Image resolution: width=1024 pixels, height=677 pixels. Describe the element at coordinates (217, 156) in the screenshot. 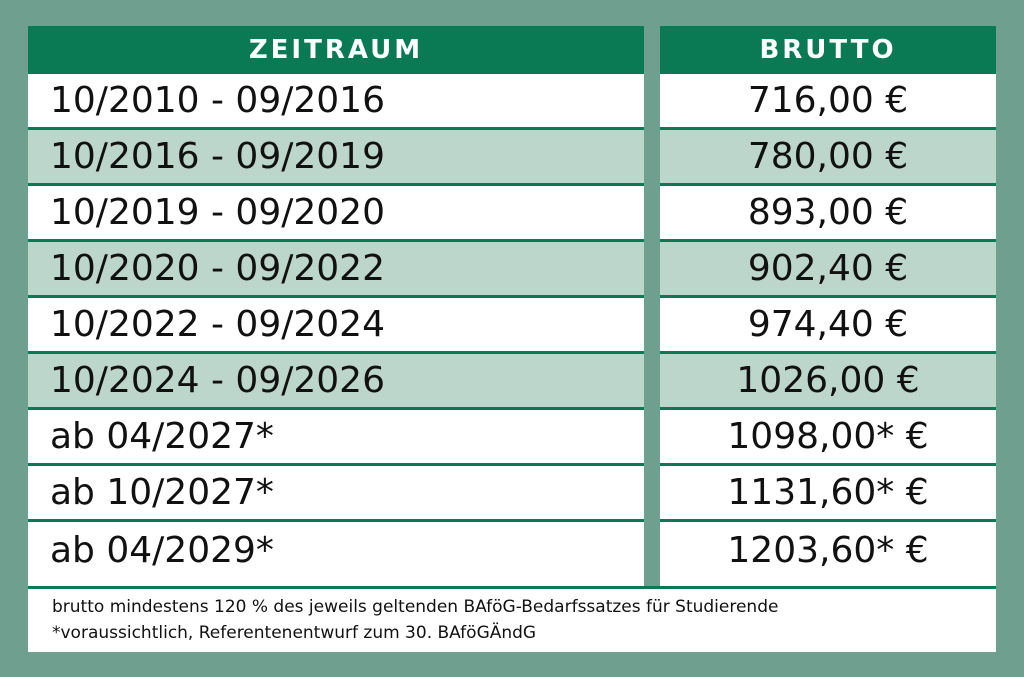

I see `period-cell: 10/2016 - 09/2019` at that location.